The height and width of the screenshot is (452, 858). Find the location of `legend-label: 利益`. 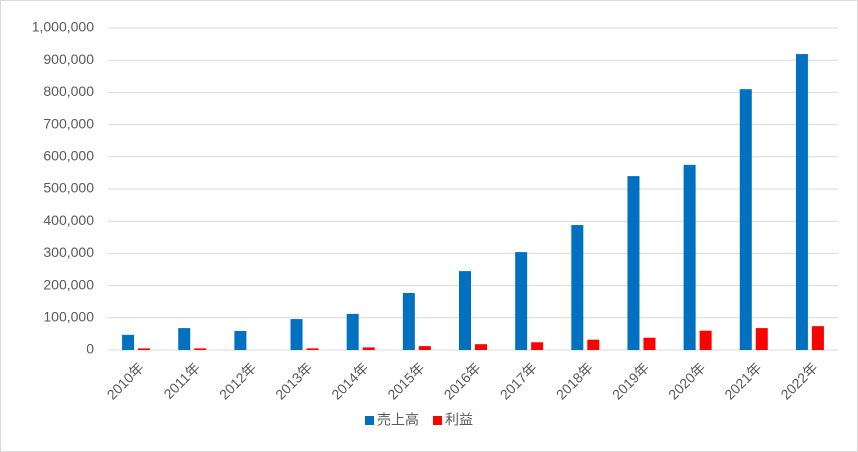

legend-label: 利益 is located at coordinates (459, 420).